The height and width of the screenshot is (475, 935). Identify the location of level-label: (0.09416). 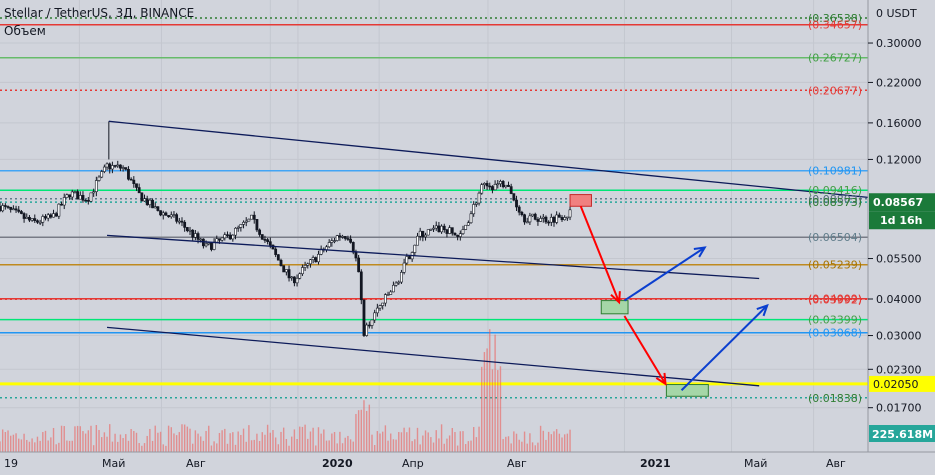
(835, 190).